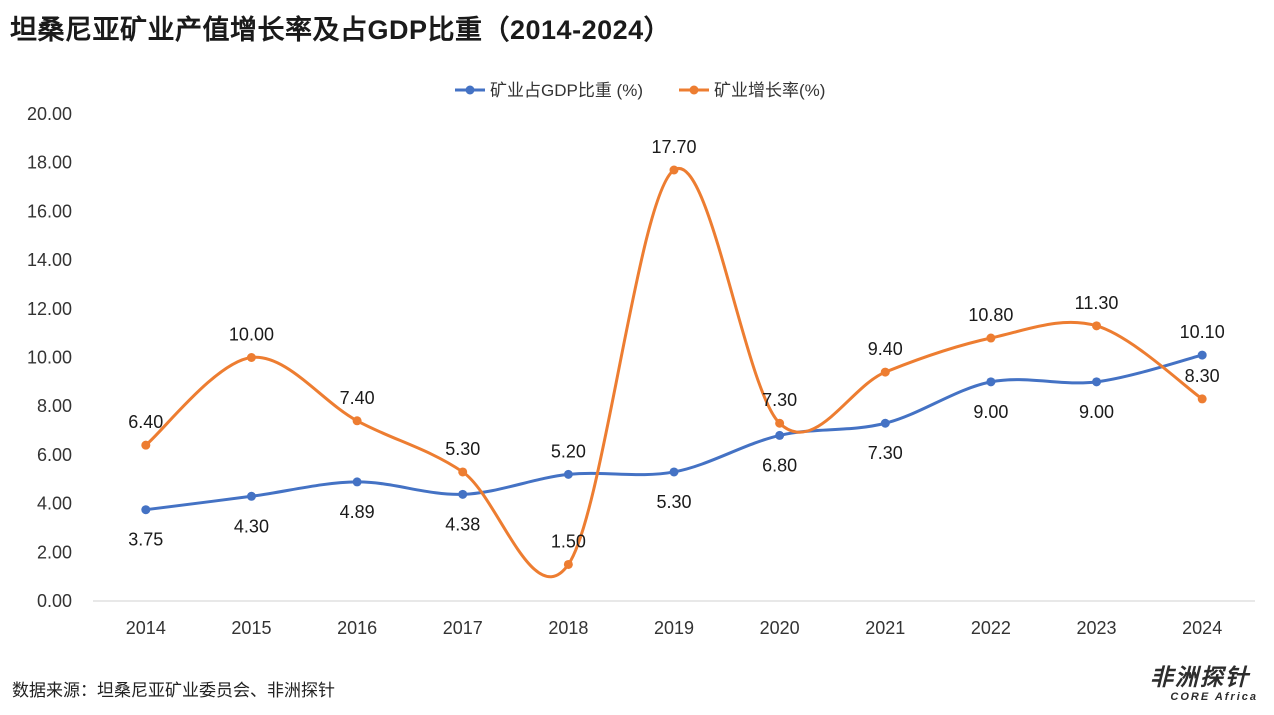 The image size is (1274, 715). I want to click on y-tick-label: 18.00, so click(49, 163).